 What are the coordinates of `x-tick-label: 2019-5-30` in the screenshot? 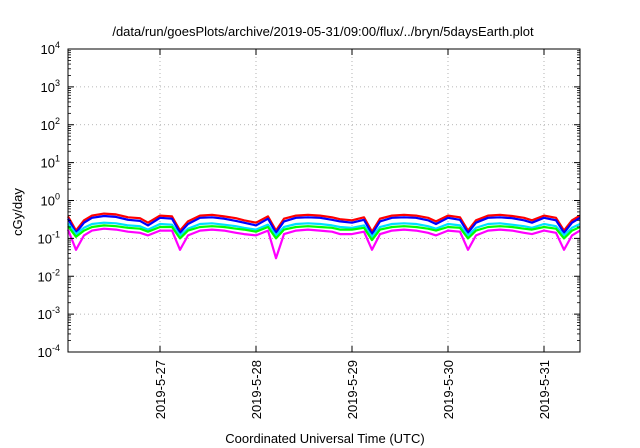 It's located at (448, 389).